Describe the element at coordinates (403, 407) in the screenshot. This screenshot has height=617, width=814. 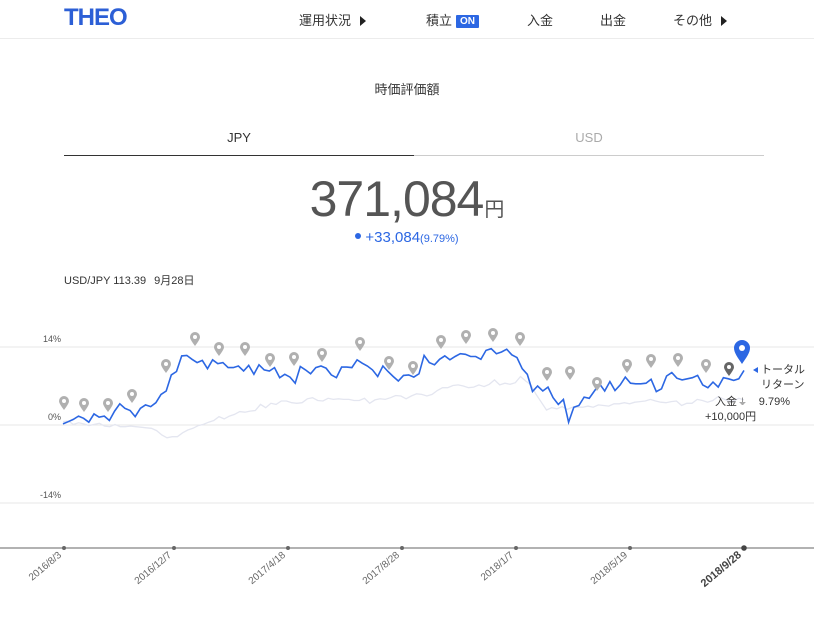
I see `benchmark-line` at that location.